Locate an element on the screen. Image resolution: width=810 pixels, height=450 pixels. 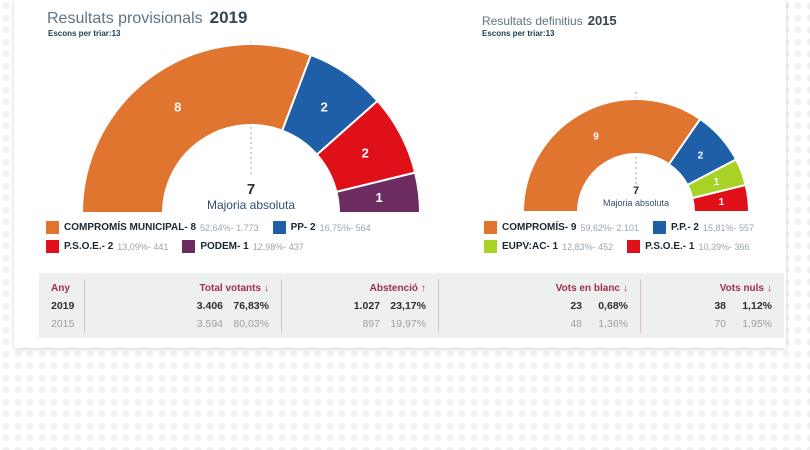
sort-asc-icon: ↑ is located at coordinates (423, 288).